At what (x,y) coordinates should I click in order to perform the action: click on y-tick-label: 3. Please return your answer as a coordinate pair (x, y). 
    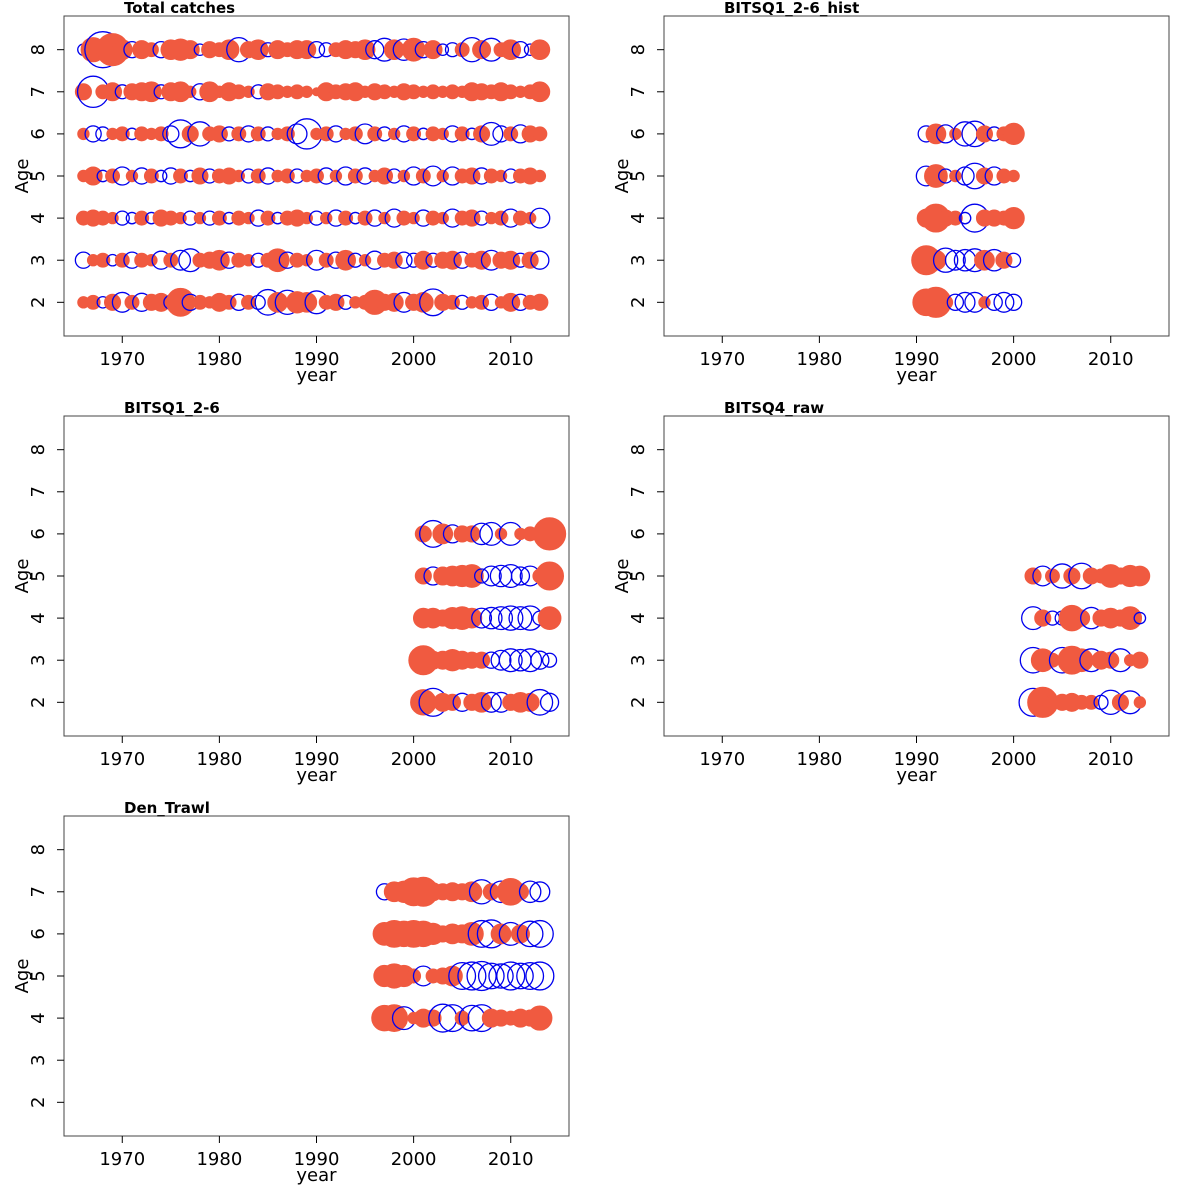
    Looking at the image, I should click on (38, 659).